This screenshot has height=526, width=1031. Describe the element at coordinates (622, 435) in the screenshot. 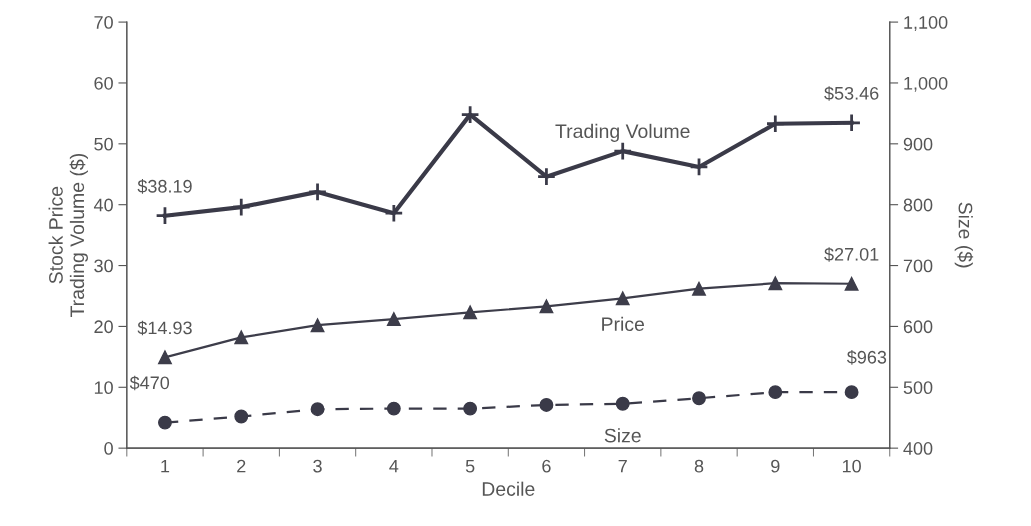

I see `series-label: Size` at that location.